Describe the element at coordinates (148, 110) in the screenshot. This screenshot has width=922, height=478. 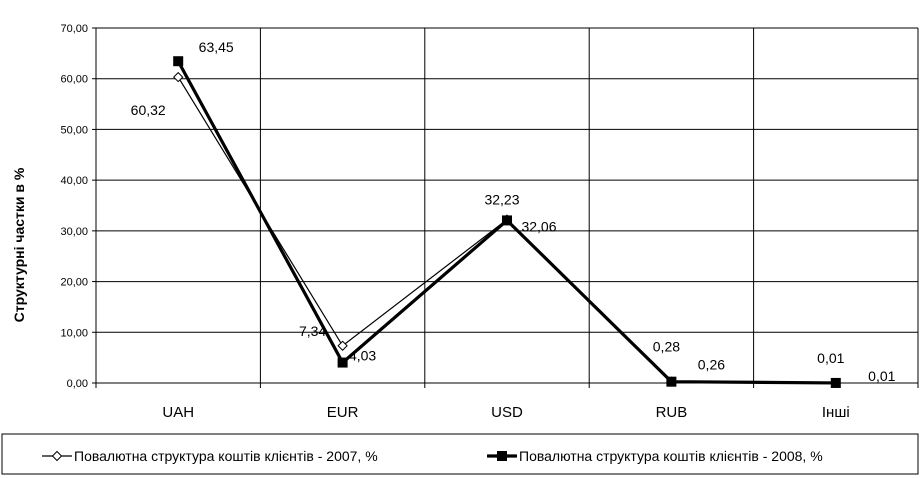
I see `data-label-s0-0: 60,32` at that location.